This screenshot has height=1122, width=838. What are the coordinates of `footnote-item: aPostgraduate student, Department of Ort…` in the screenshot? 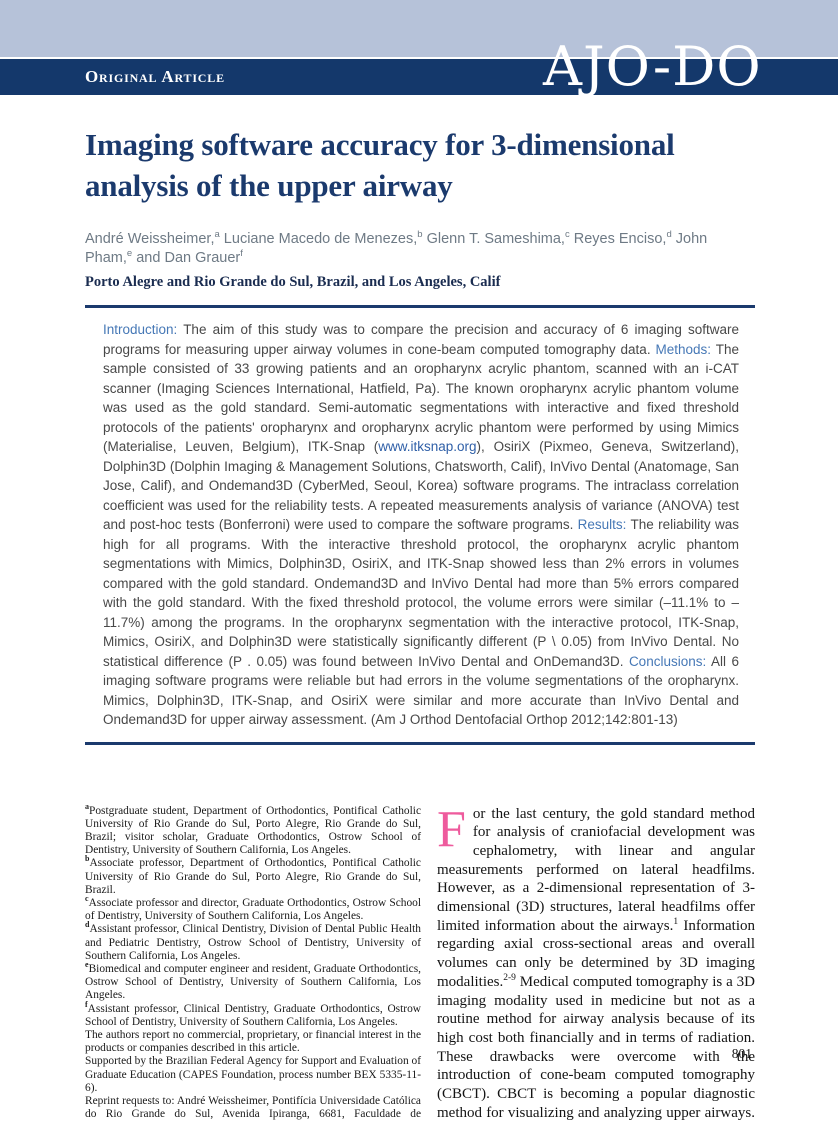 It's located at (253, 829).